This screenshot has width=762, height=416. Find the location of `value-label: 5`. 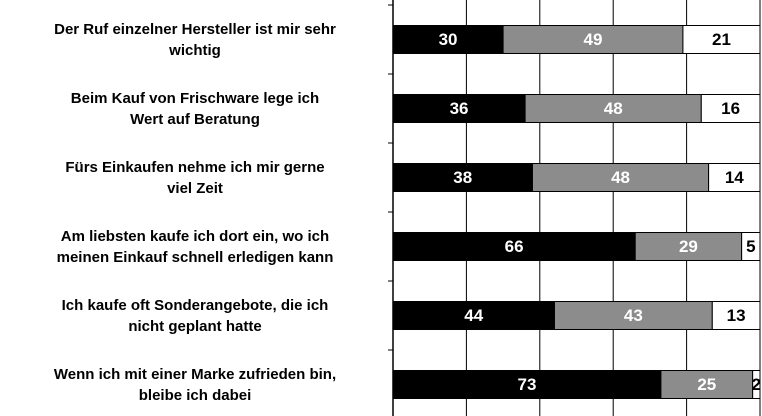

value-label: 5 is located at coordinates (750, 246).